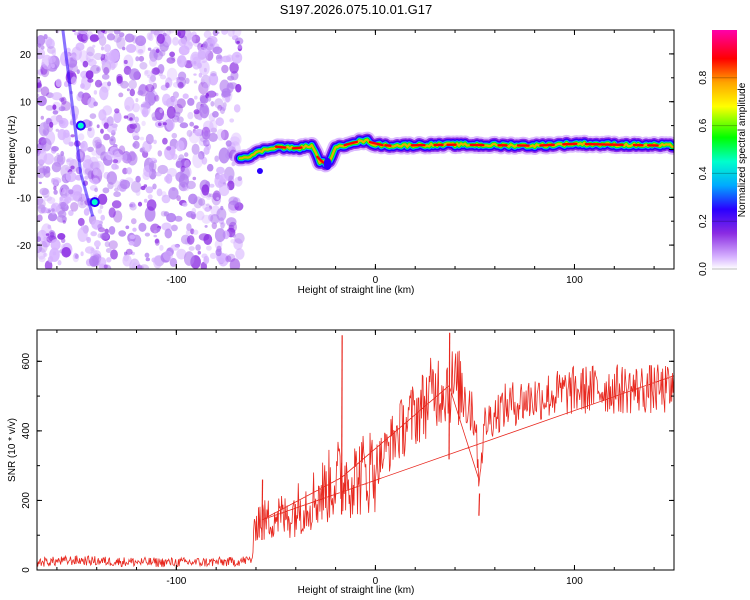  What do you see at coordinates (453, 153) in the screenshot?
I see `spectrogram-ridge` at bounding box center [453, 153].